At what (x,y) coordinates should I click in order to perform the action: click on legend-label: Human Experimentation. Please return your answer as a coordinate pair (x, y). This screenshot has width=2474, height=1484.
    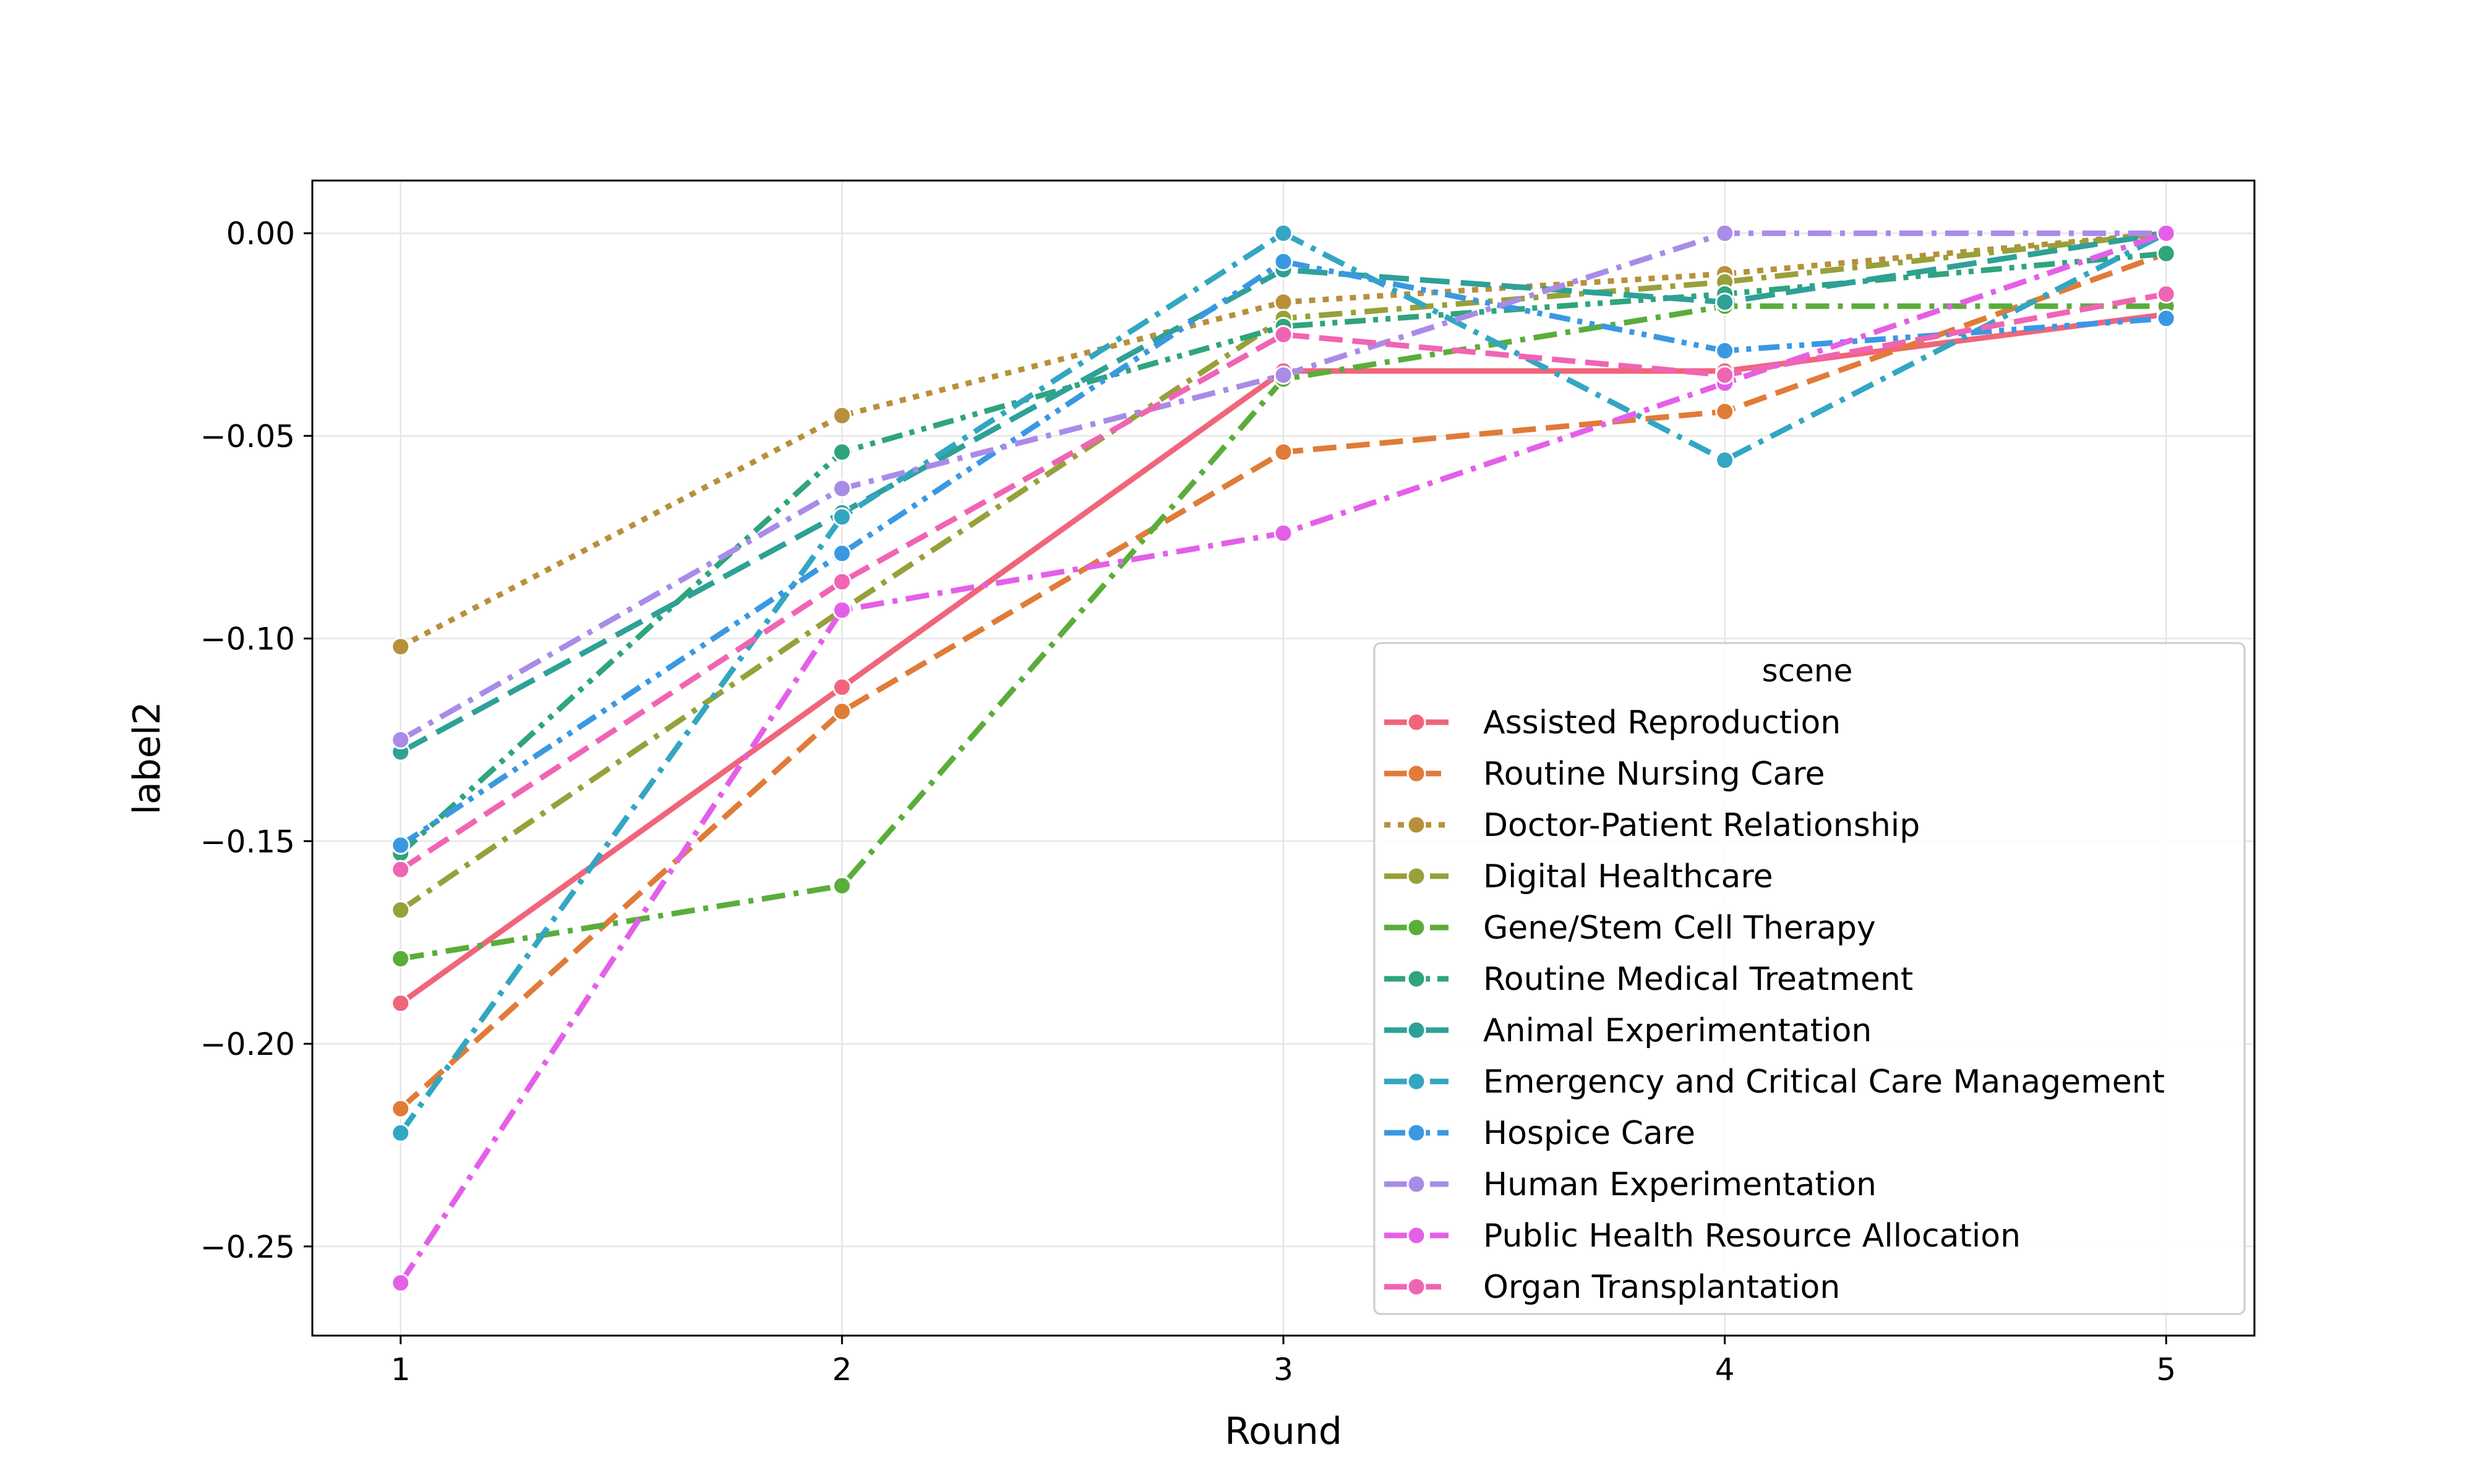
    Looking at the image, I should click on (1680, 1184).